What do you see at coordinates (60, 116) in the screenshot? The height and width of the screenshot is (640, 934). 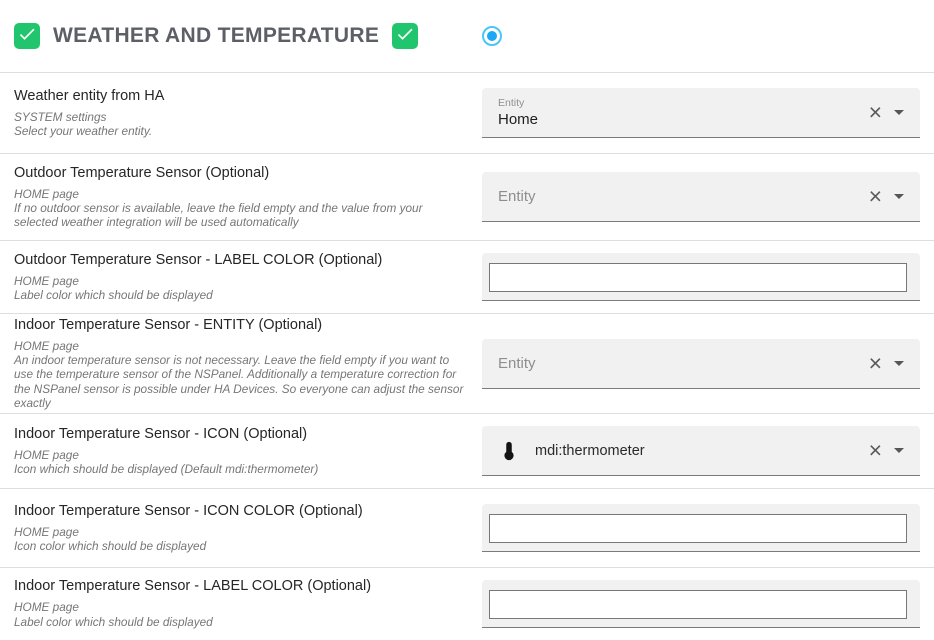 I see `setting-subtitle: SYSTEM settings` at bounding box center [60, 116].